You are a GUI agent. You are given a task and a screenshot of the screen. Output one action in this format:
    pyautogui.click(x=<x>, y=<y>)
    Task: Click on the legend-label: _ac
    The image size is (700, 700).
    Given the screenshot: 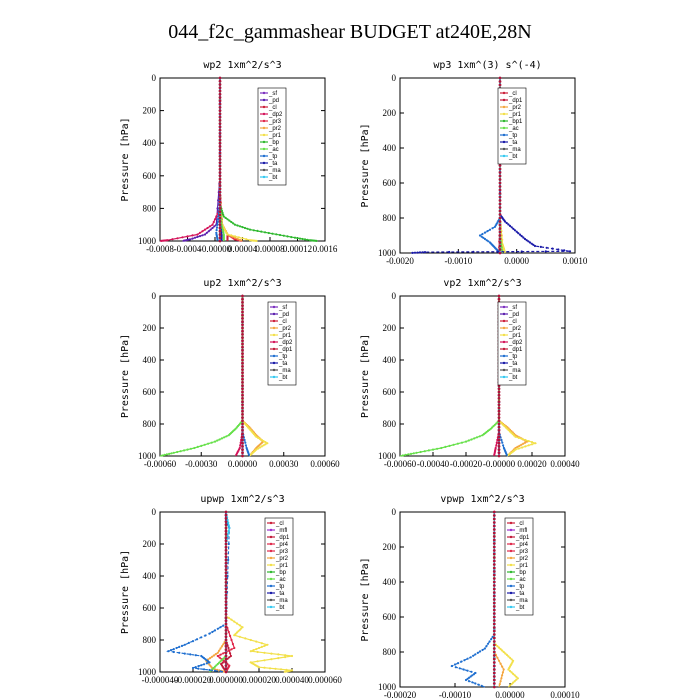 What is the action you would take?
    pyautogui.click(x=280, y=580)
    